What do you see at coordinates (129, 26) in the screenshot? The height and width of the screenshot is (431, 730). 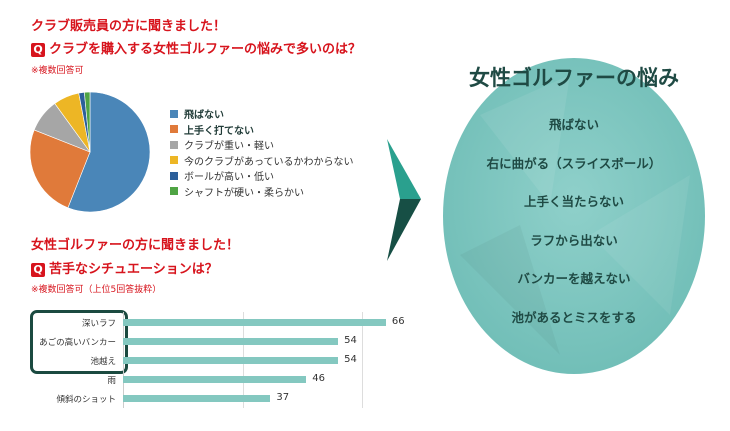 I see `section1-heading: クラブ販売員の方に聞きました！` at bounding box center [129, 26].